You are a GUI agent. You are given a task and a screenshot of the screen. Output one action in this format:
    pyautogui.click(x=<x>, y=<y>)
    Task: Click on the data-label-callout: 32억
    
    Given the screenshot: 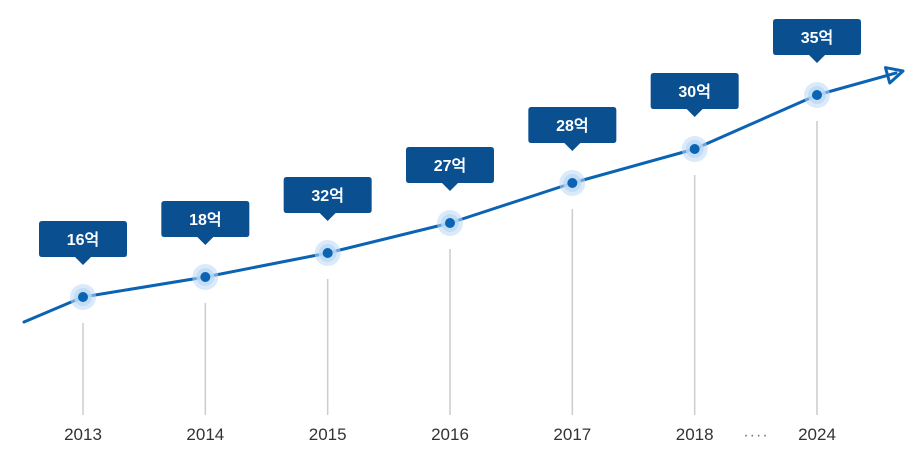 What is the action you would take?
    pyautogui.click(x=327, y=199)
    